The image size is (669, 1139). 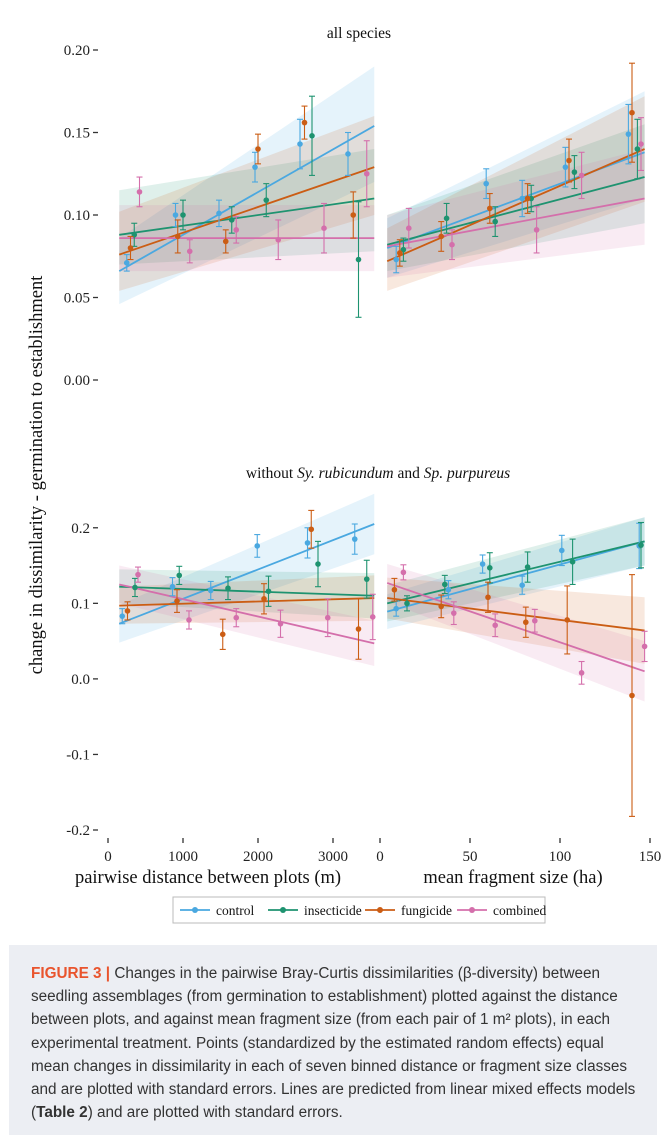 What do you see at coordinates (472, 910) in the screenshot?
I see `legend-point-combined` at bounding box center [472, 910].